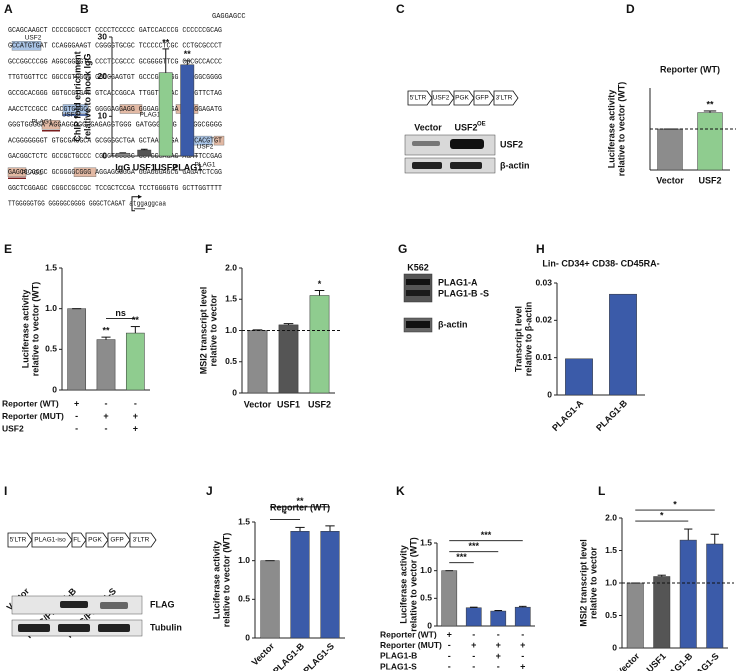  I want to click on comparison-label: **, so click(300, 501).